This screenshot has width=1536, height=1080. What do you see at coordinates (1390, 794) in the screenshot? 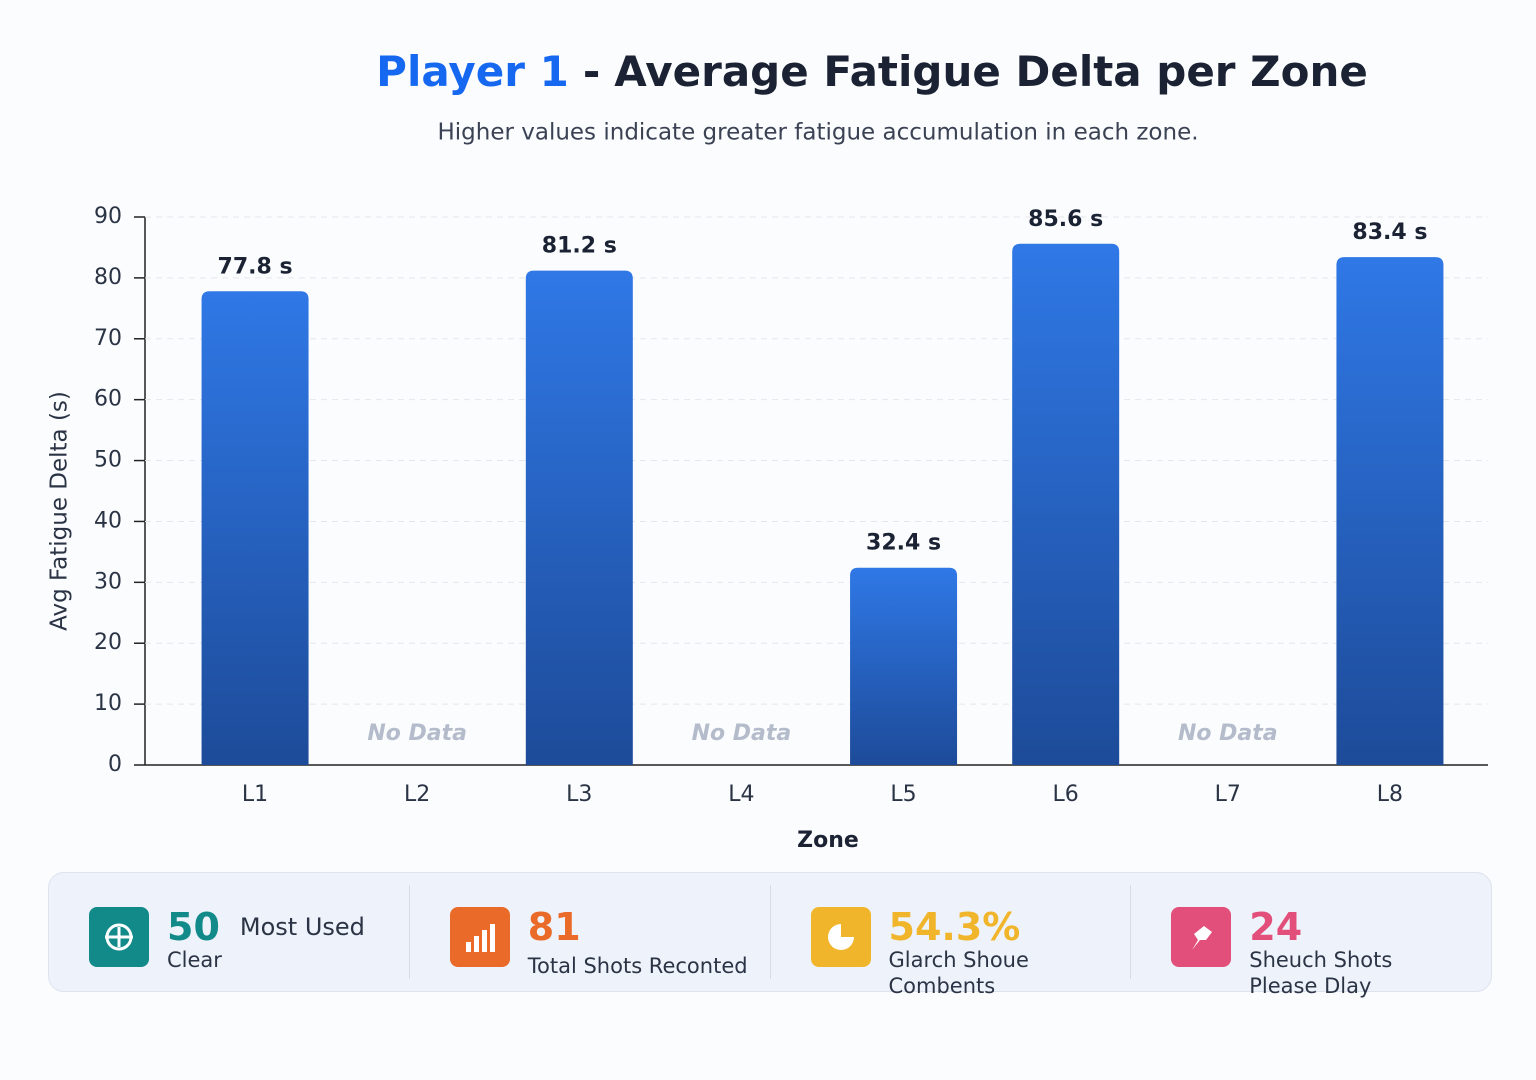
I see `x-tick-label: L8` at bounding box center [1390, 794].